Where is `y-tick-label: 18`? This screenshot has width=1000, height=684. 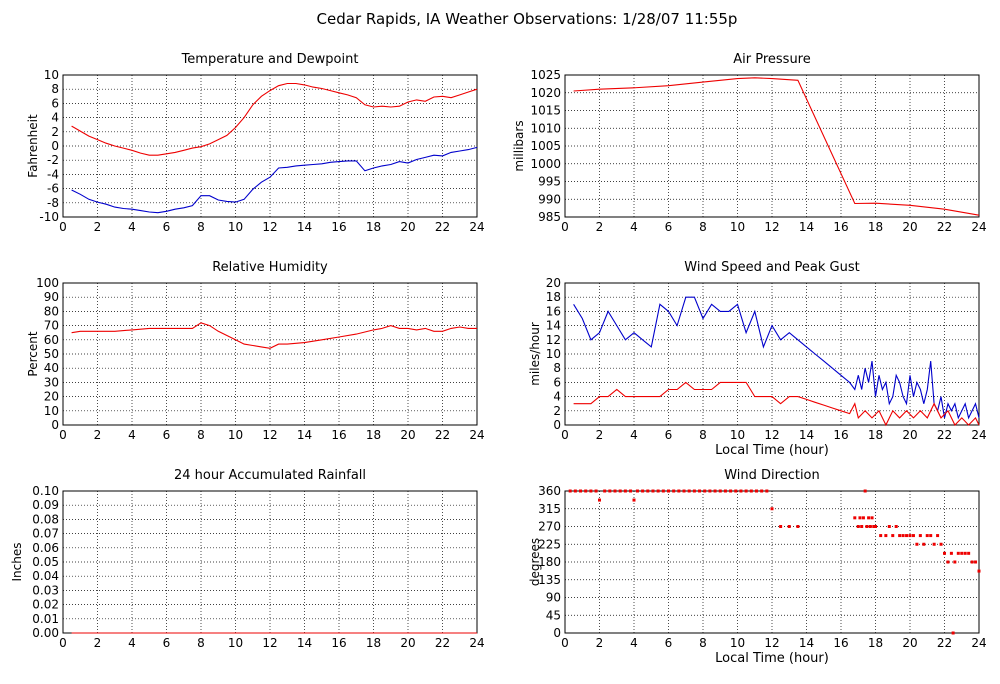 y-tick-label: 18 is located at coordinates (553, 297).